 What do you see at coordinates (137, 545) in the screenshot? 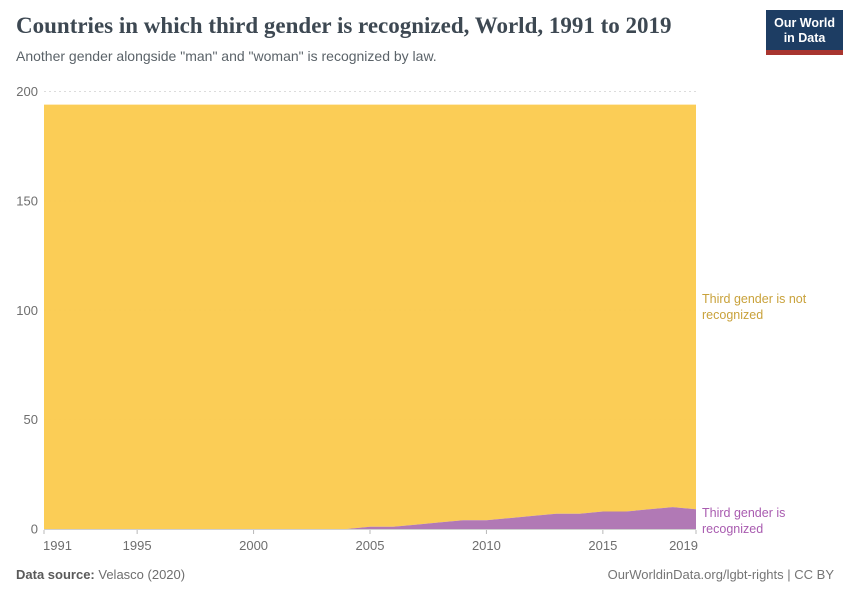
I see `x-tick-label-1995: 1995` at bounding box center [137, 545].